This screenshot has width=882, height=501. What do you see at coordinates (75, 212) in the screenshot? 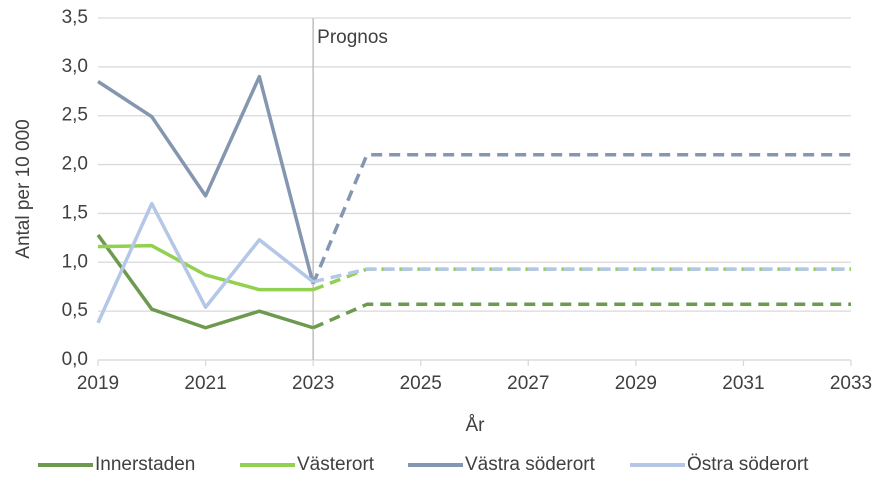
I see `y-tick-label: 1,5` at bounding box center [75, 212].